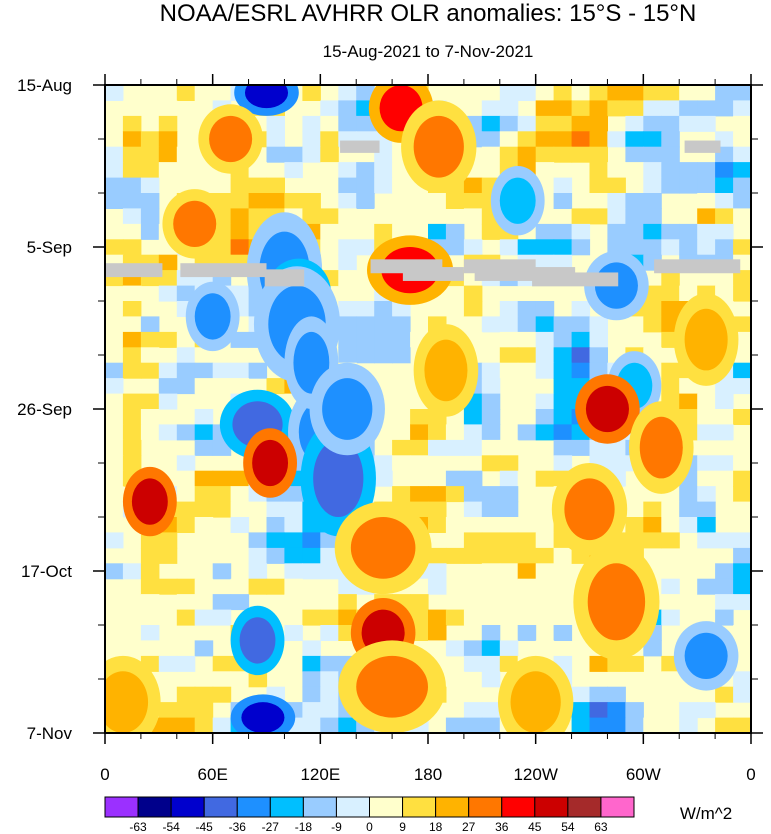 The image size is (771, 834). Describe the element at coordinates (643, 774) in the screenshot. I see `x-tick-label: 60W` at that location.